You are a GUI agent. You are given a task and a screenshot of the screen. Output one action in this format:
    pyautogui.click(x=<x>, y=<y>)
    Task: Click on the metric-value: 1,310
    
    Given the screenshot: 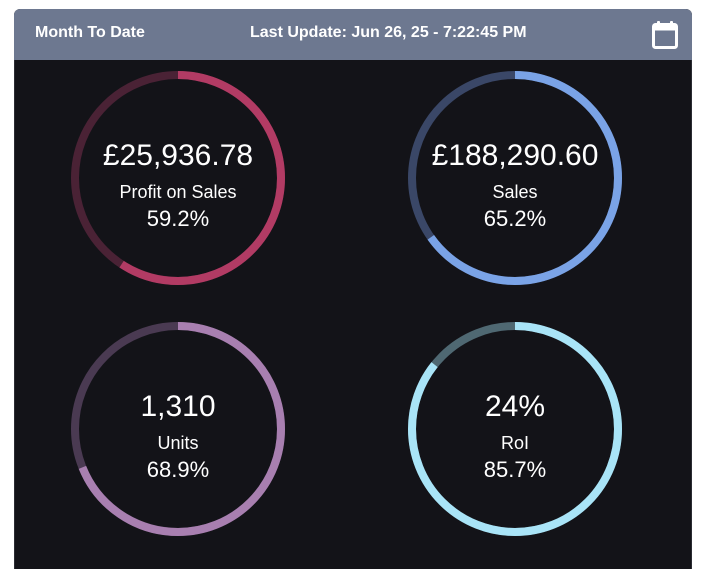 What is the action you would take?
    pyautogui.click(x=178, y=406)
    